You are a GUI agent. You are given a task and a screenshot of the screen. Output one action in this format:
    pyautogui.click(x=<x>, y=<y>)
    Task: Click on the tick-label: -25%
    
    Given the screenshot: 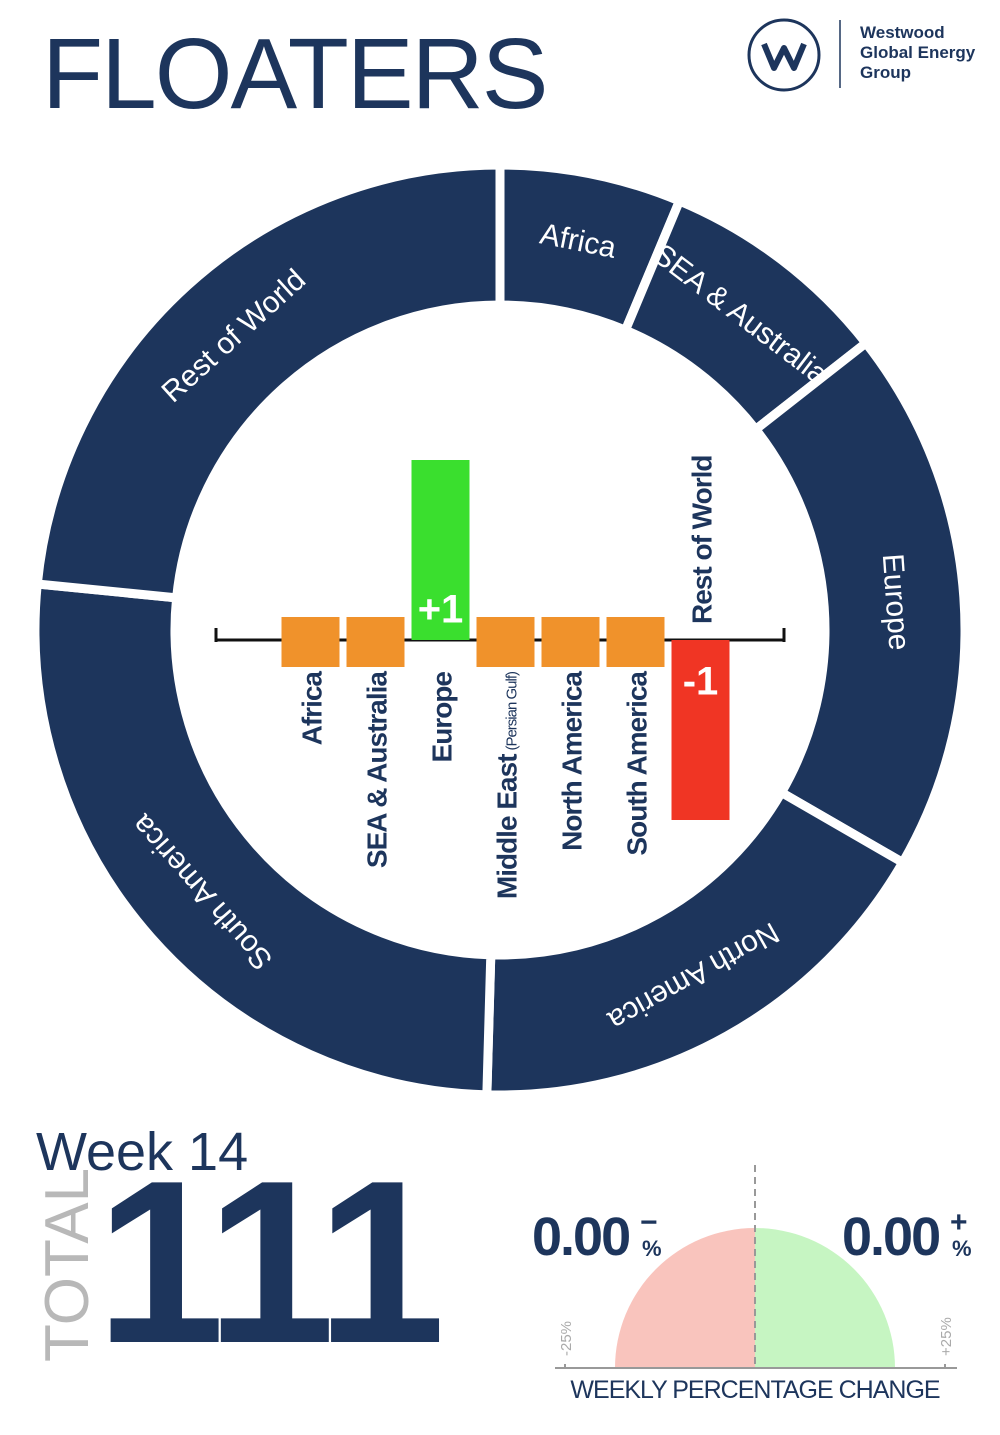 What is the action you would take?
    pyautogui.click(x=566, y=1338)
    